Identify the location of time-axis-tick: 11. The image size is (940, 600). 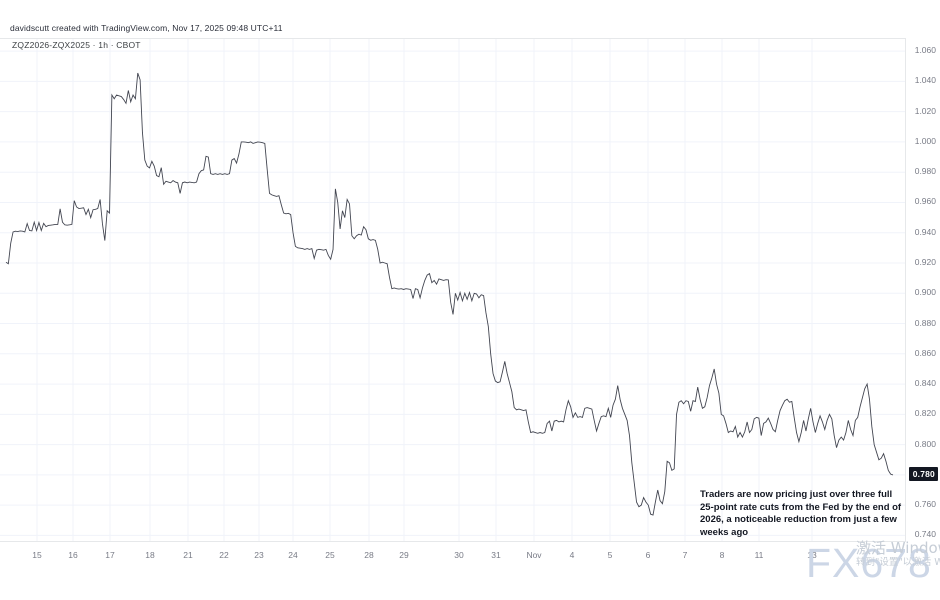
(759, 555).